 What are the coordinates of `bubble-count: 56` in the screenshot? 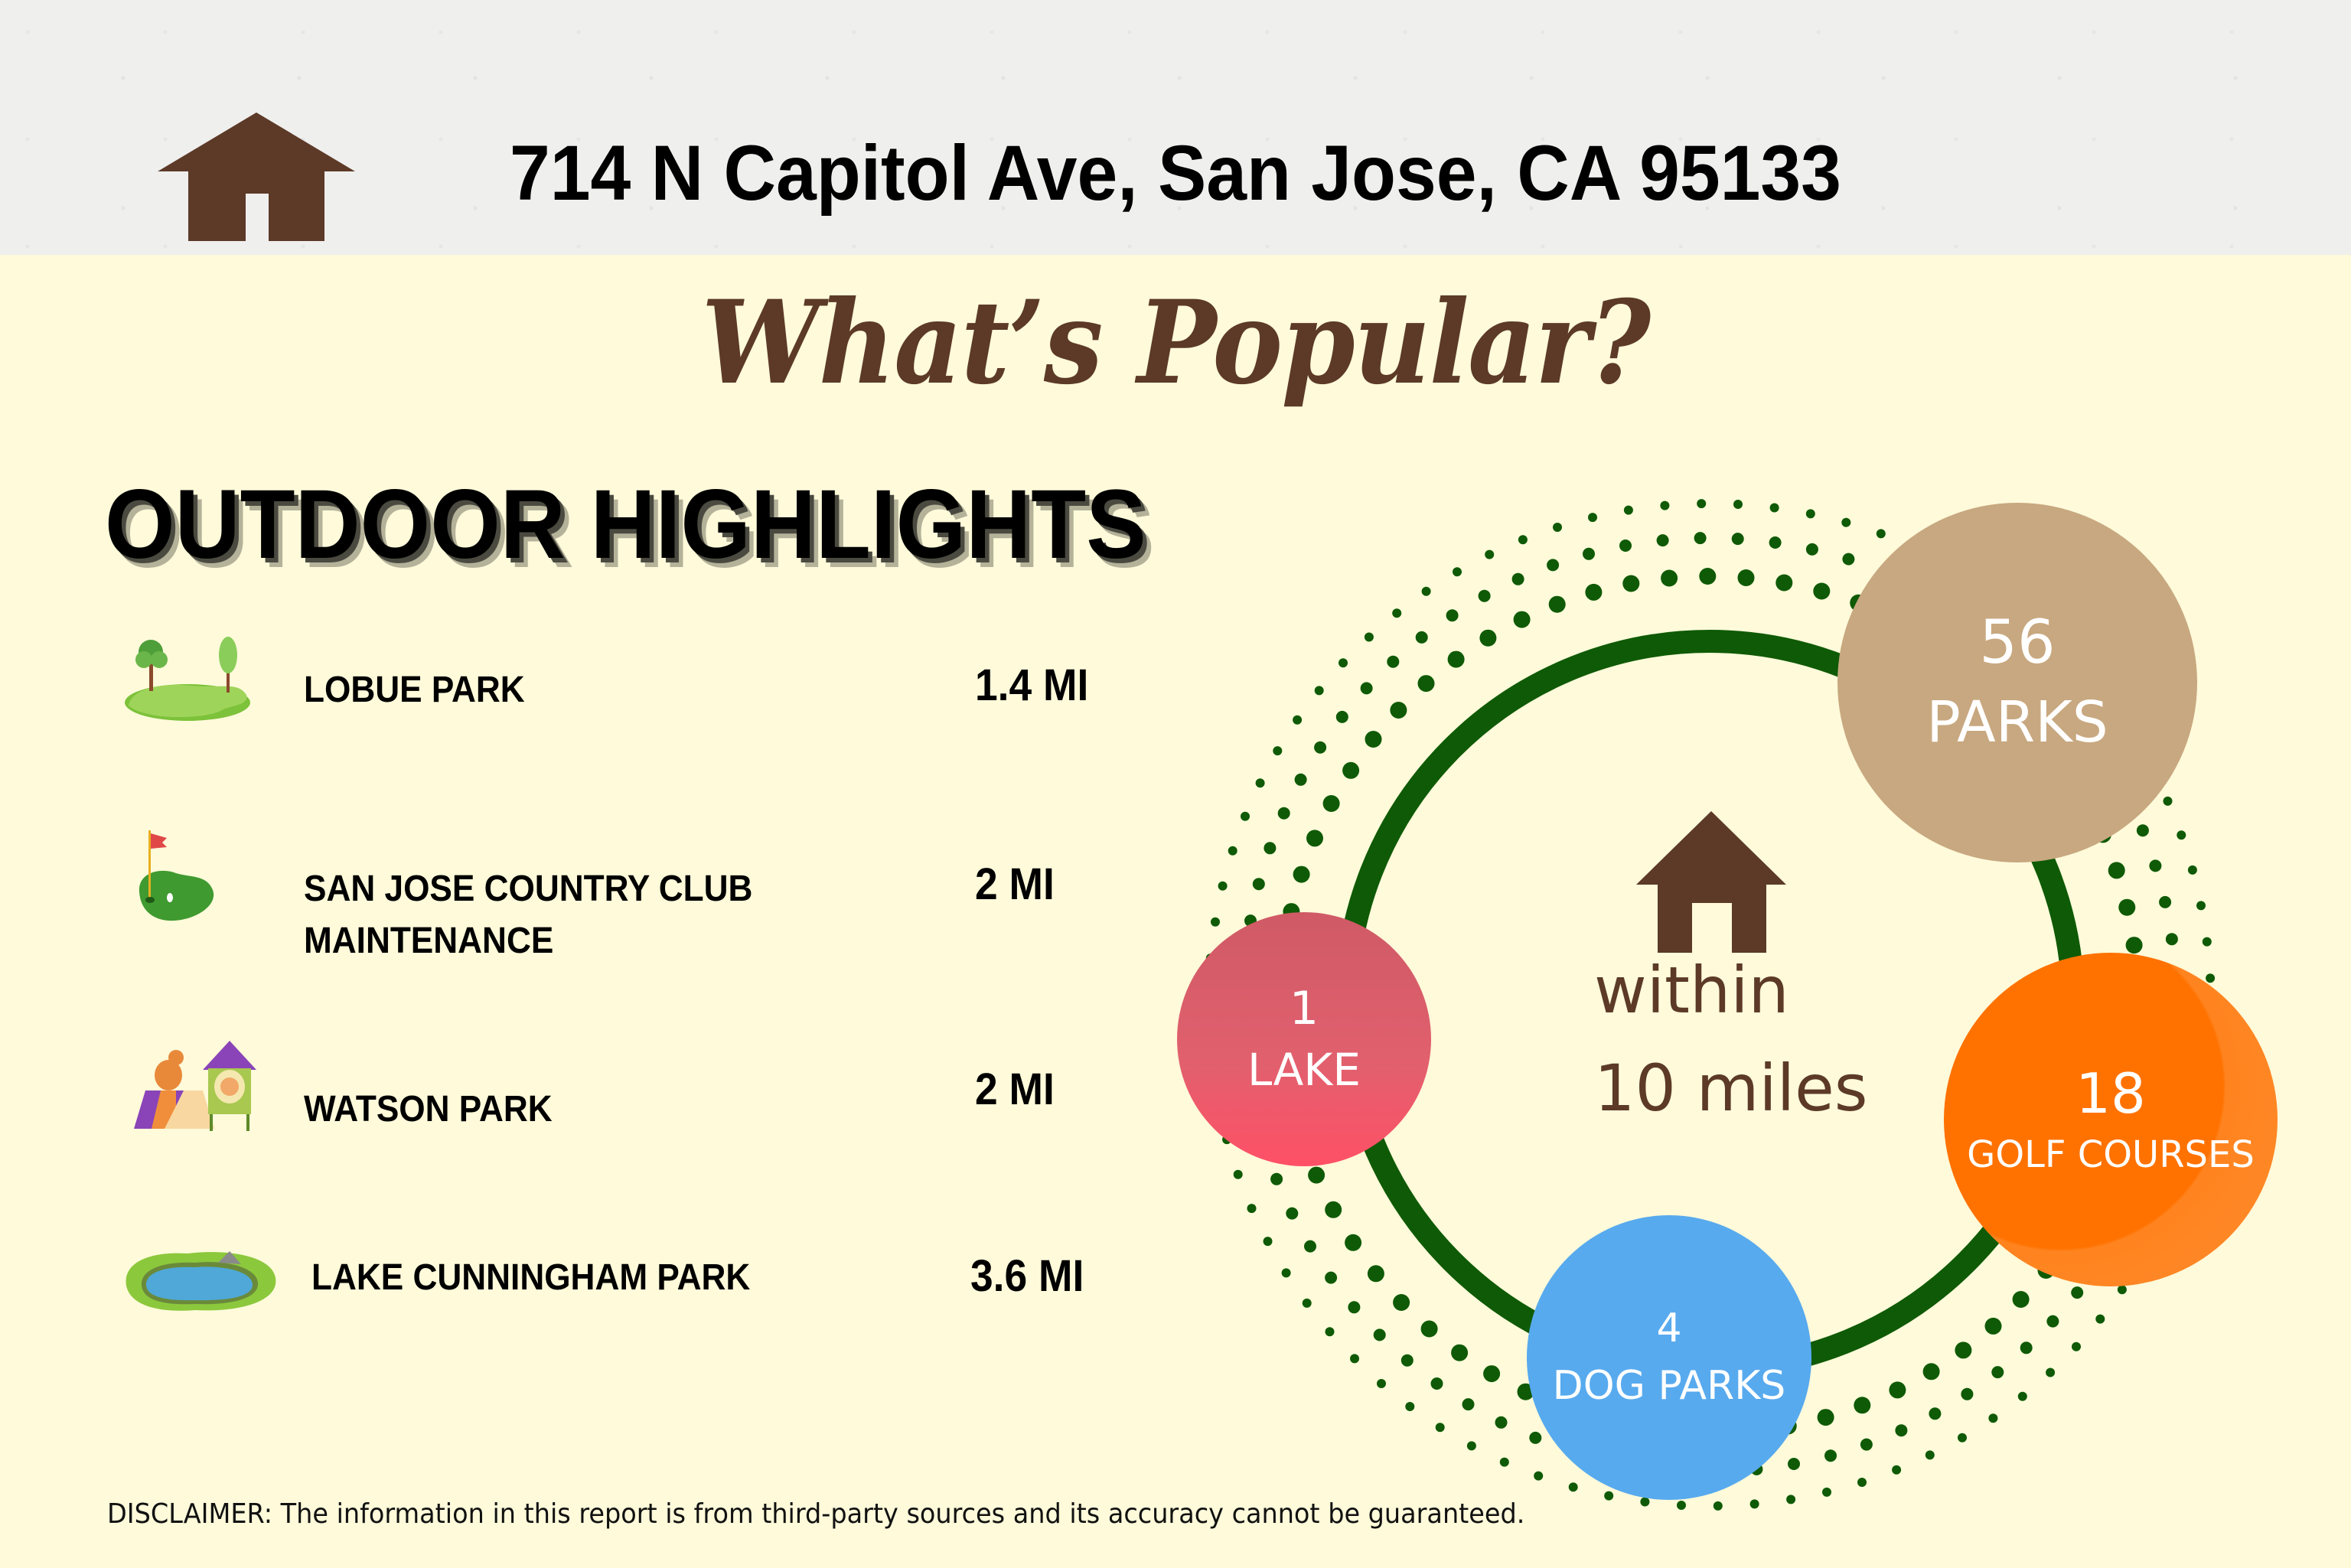 It's located at (2017, 643).